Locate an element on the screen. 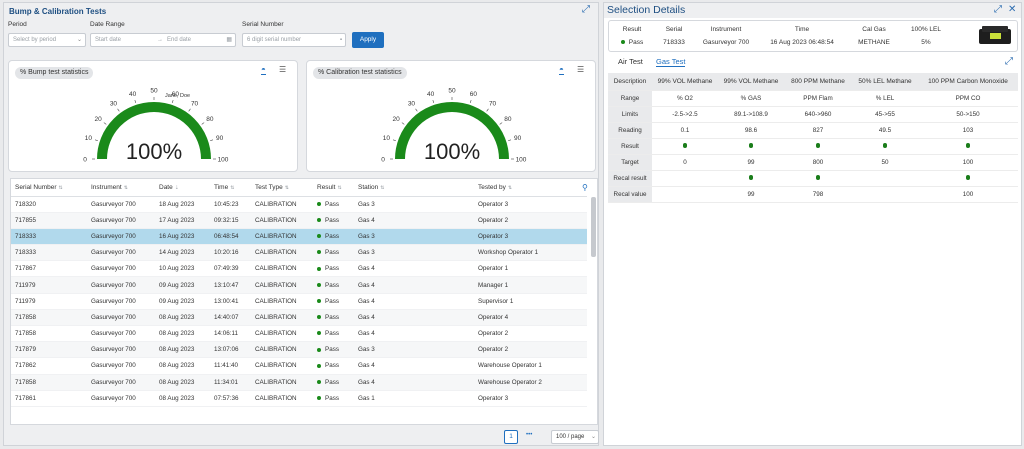 This screenshot has height=449, width=1024. apply-button: Apply is located at coordinates (368, 40).